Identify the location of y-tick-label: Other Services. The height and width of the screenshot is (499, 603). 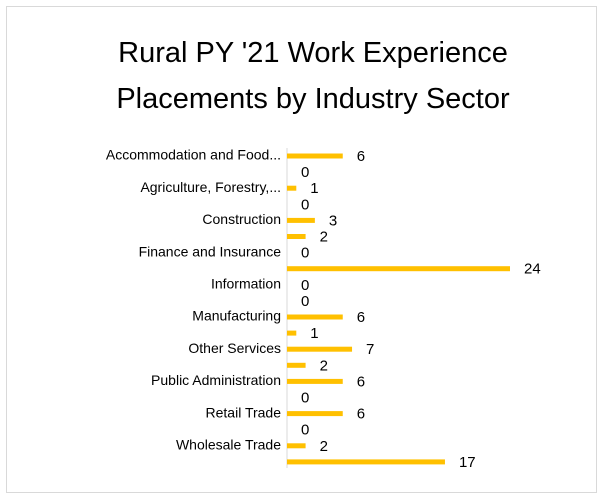
(234, 348).